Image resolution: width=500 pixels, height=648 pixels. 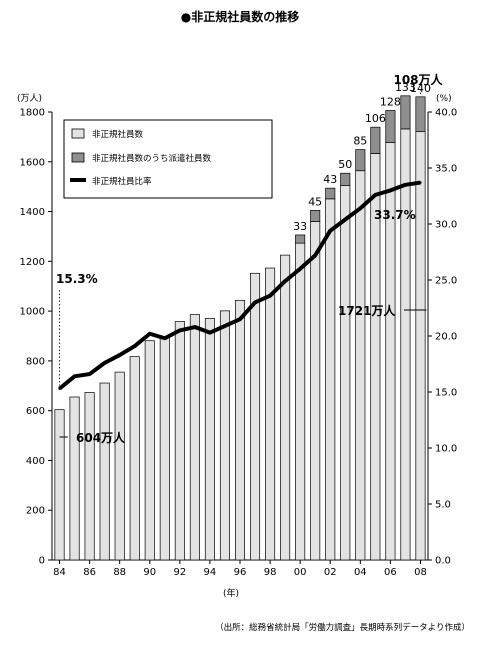 I want to click on legend-swatch-nonregular, so click(x=78, y=133).